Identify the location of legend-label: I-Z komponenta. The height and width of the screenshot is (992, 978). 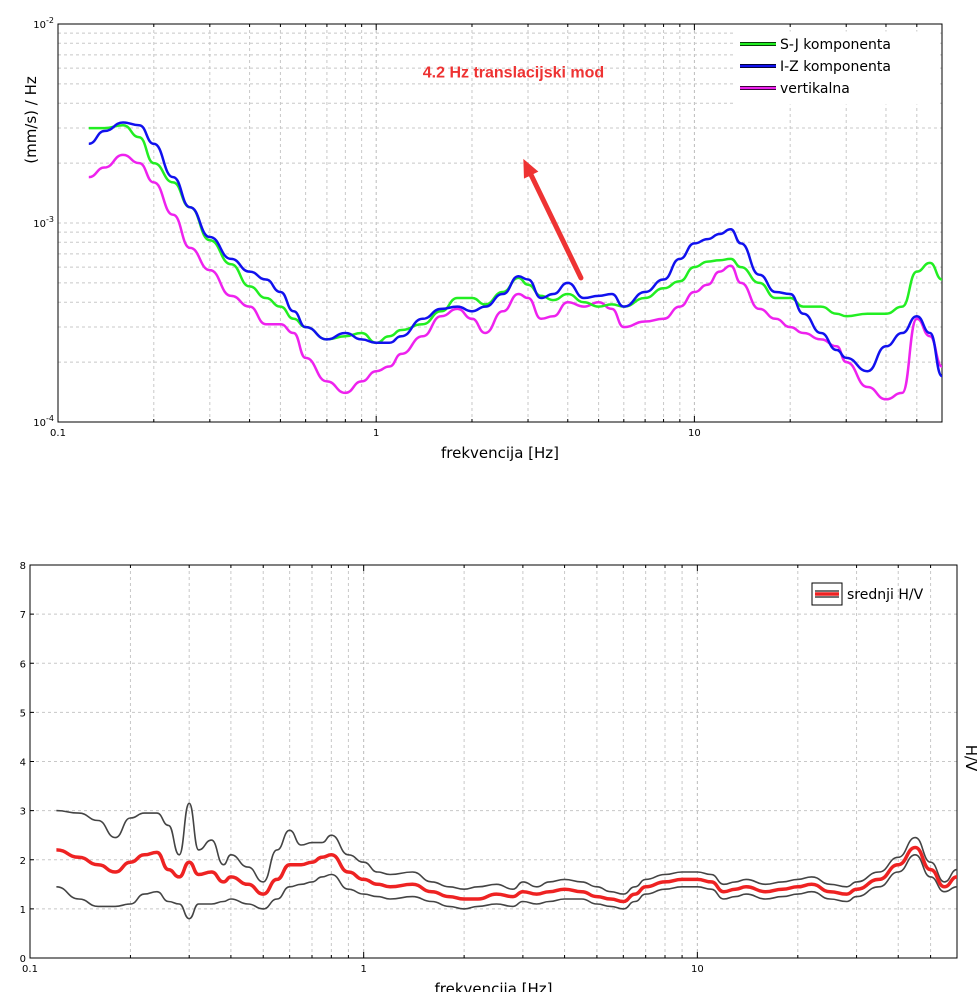
(835, 67).